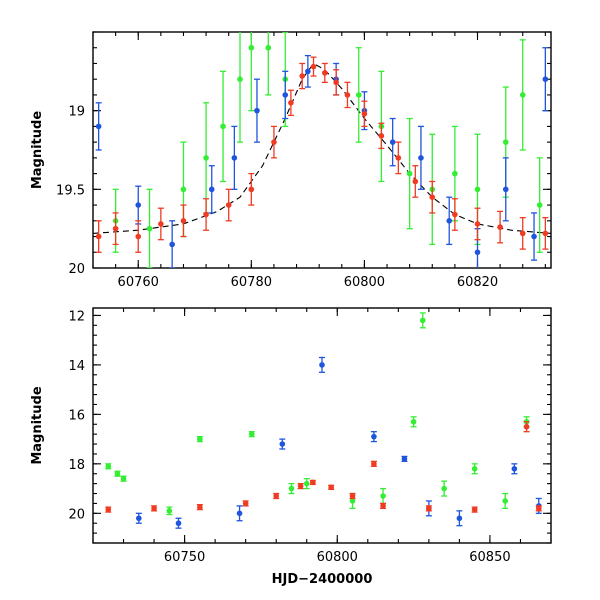 This screenshot has width=600, height=600. I want to click on y-tick-label: 12, so click(76, 316).